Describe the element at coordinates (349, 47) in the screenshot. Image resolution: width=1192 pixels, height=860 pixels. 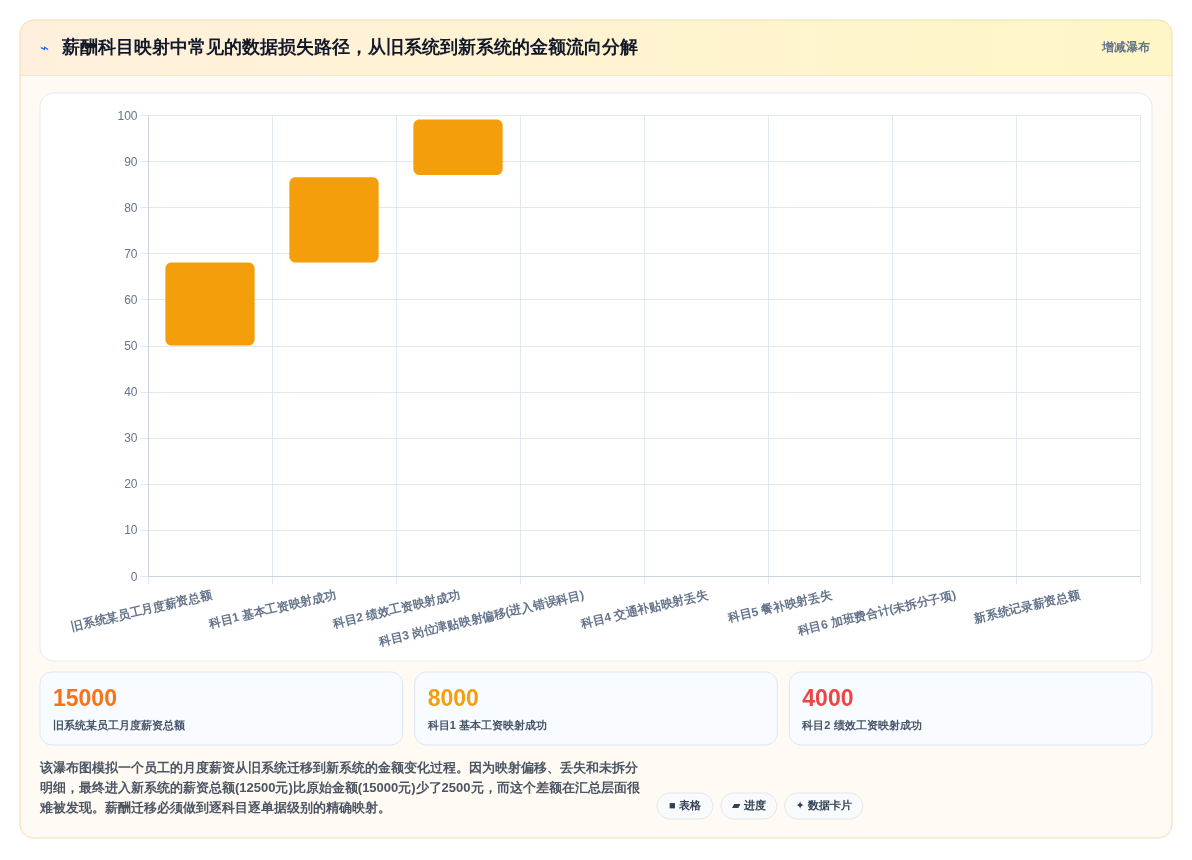
I see `chart-title: 薪酬科目映射中常见的数据损失路径，从旧系统到新系统的金额流向分解` at that location.